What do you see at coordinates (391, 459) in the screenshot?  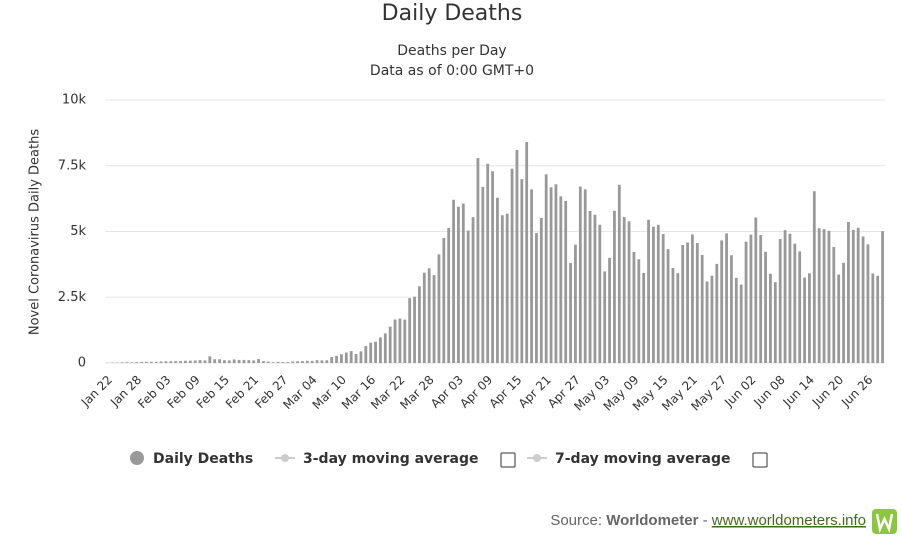 I see `legend-label: 3-day moving average` at bounding box center [391, 459].